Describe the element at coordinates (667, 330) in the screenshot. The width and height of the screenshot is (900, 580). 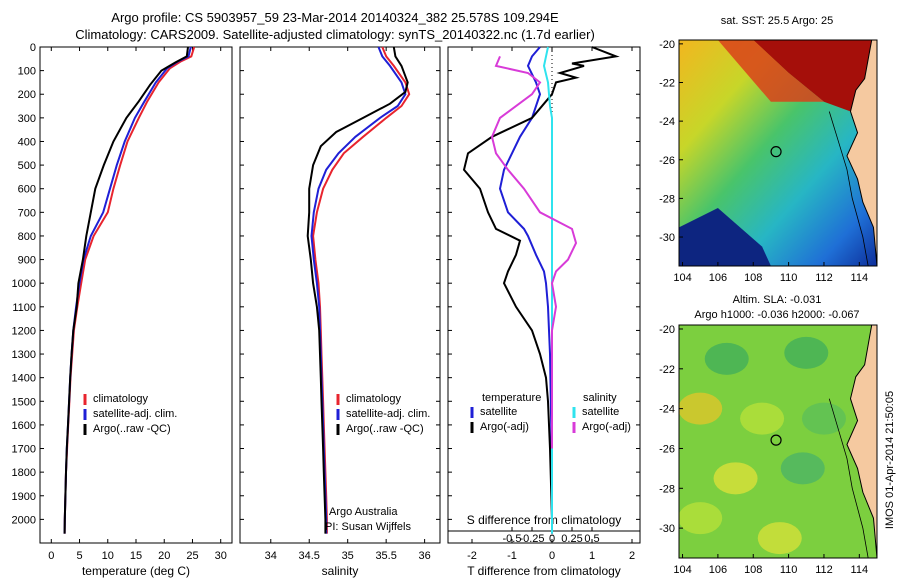
I see `sla-map-ytick-label: -20` at that location.